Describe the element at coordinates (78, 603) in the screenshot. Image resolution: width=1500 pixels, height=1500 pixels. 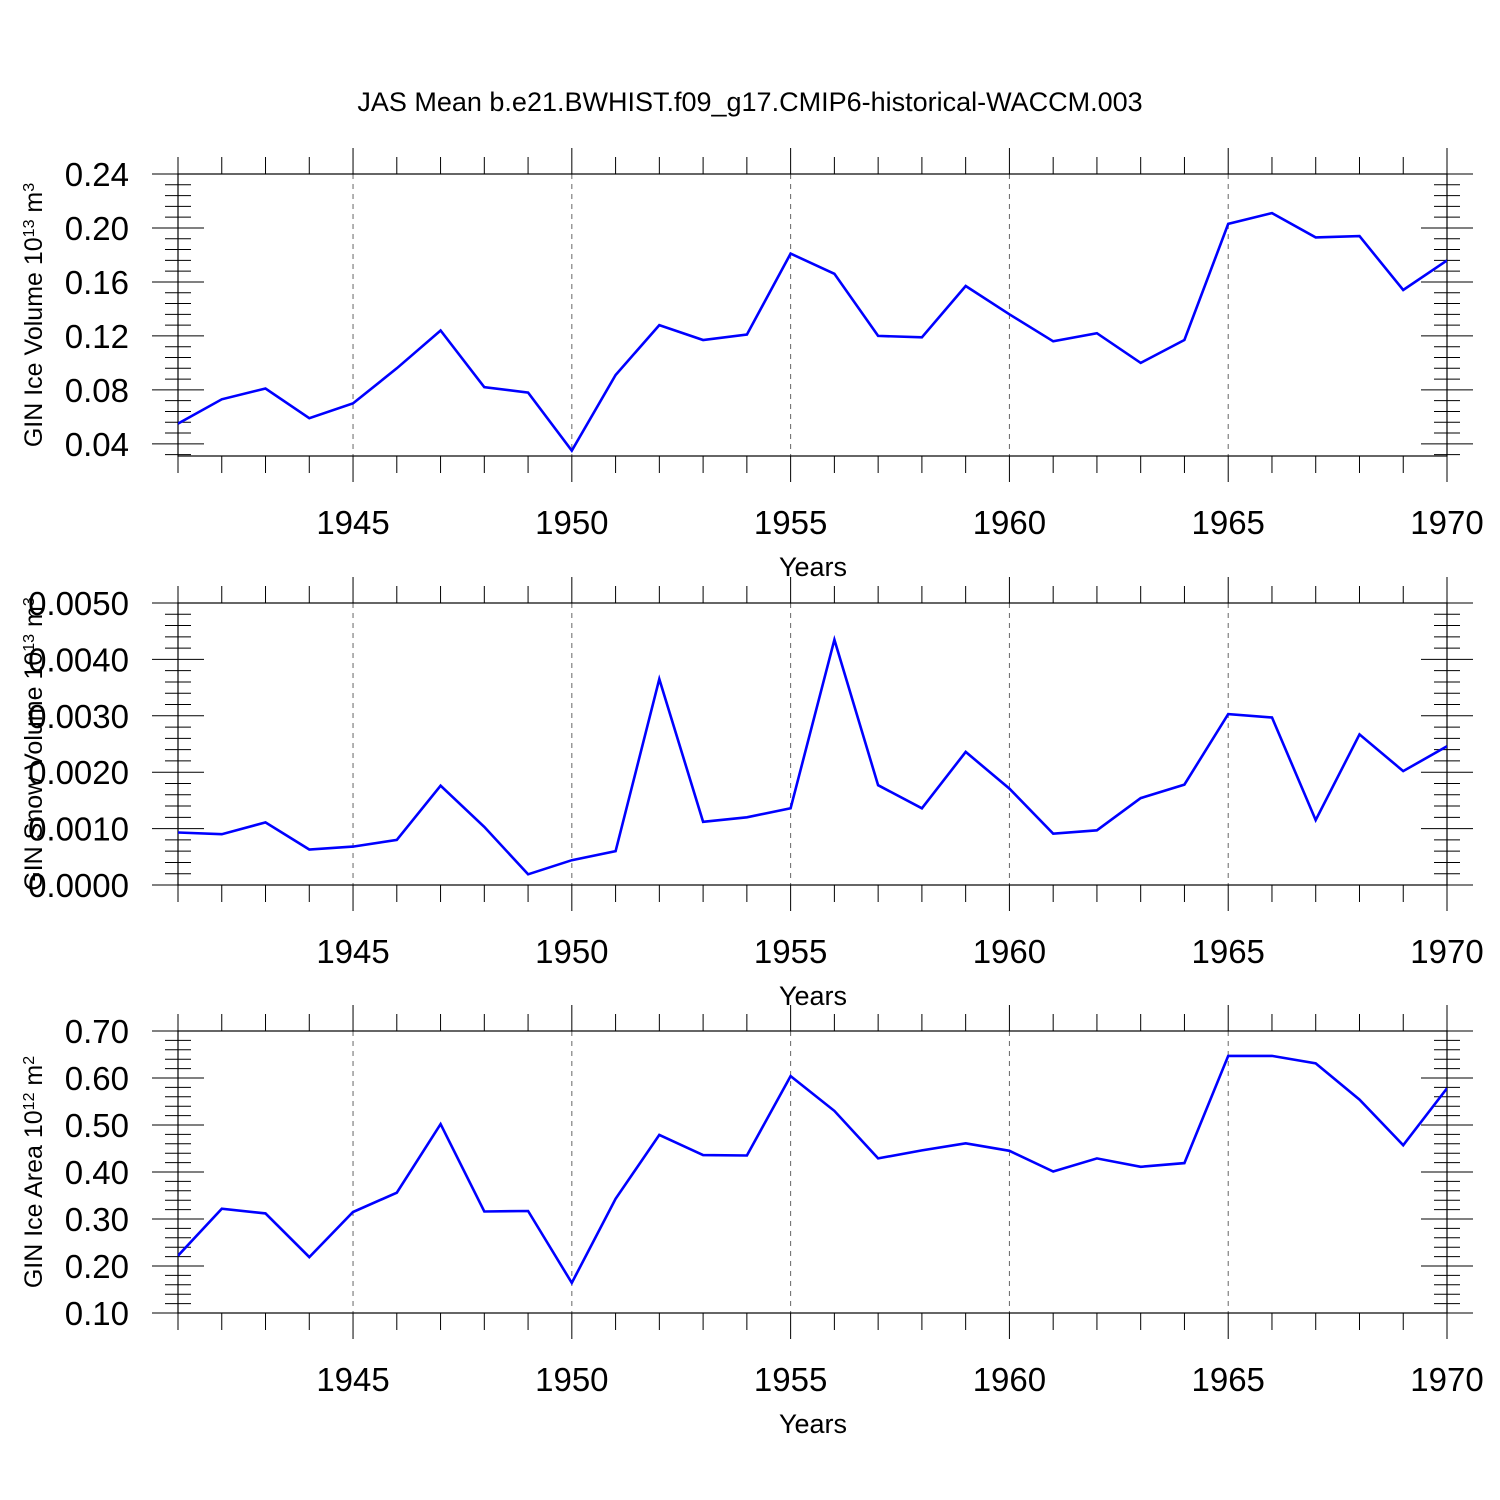
I see `y-tick-label: 0.0050` at that location.